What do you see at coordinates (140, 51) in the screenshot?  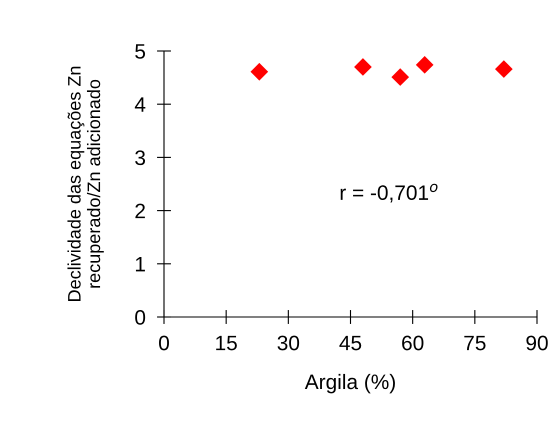 I see `y-tick-label: 5` at bounding box center [140, 51].